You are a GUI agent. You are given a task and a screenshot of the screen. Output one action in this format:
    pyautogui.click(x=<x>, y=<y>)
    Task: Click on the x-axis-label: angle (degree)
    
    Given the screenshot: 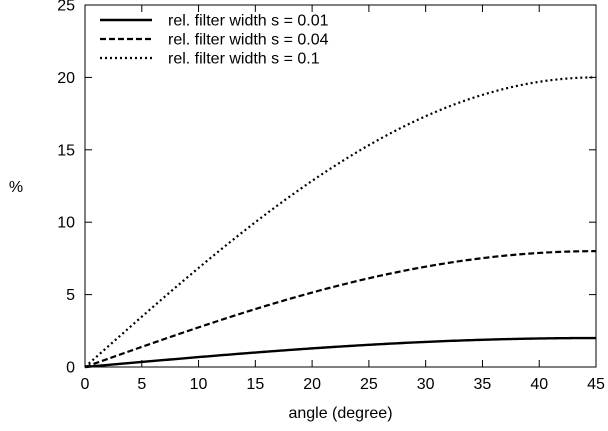 What is the action you would take?
    pyautogui.click(x=340, y=413)
    